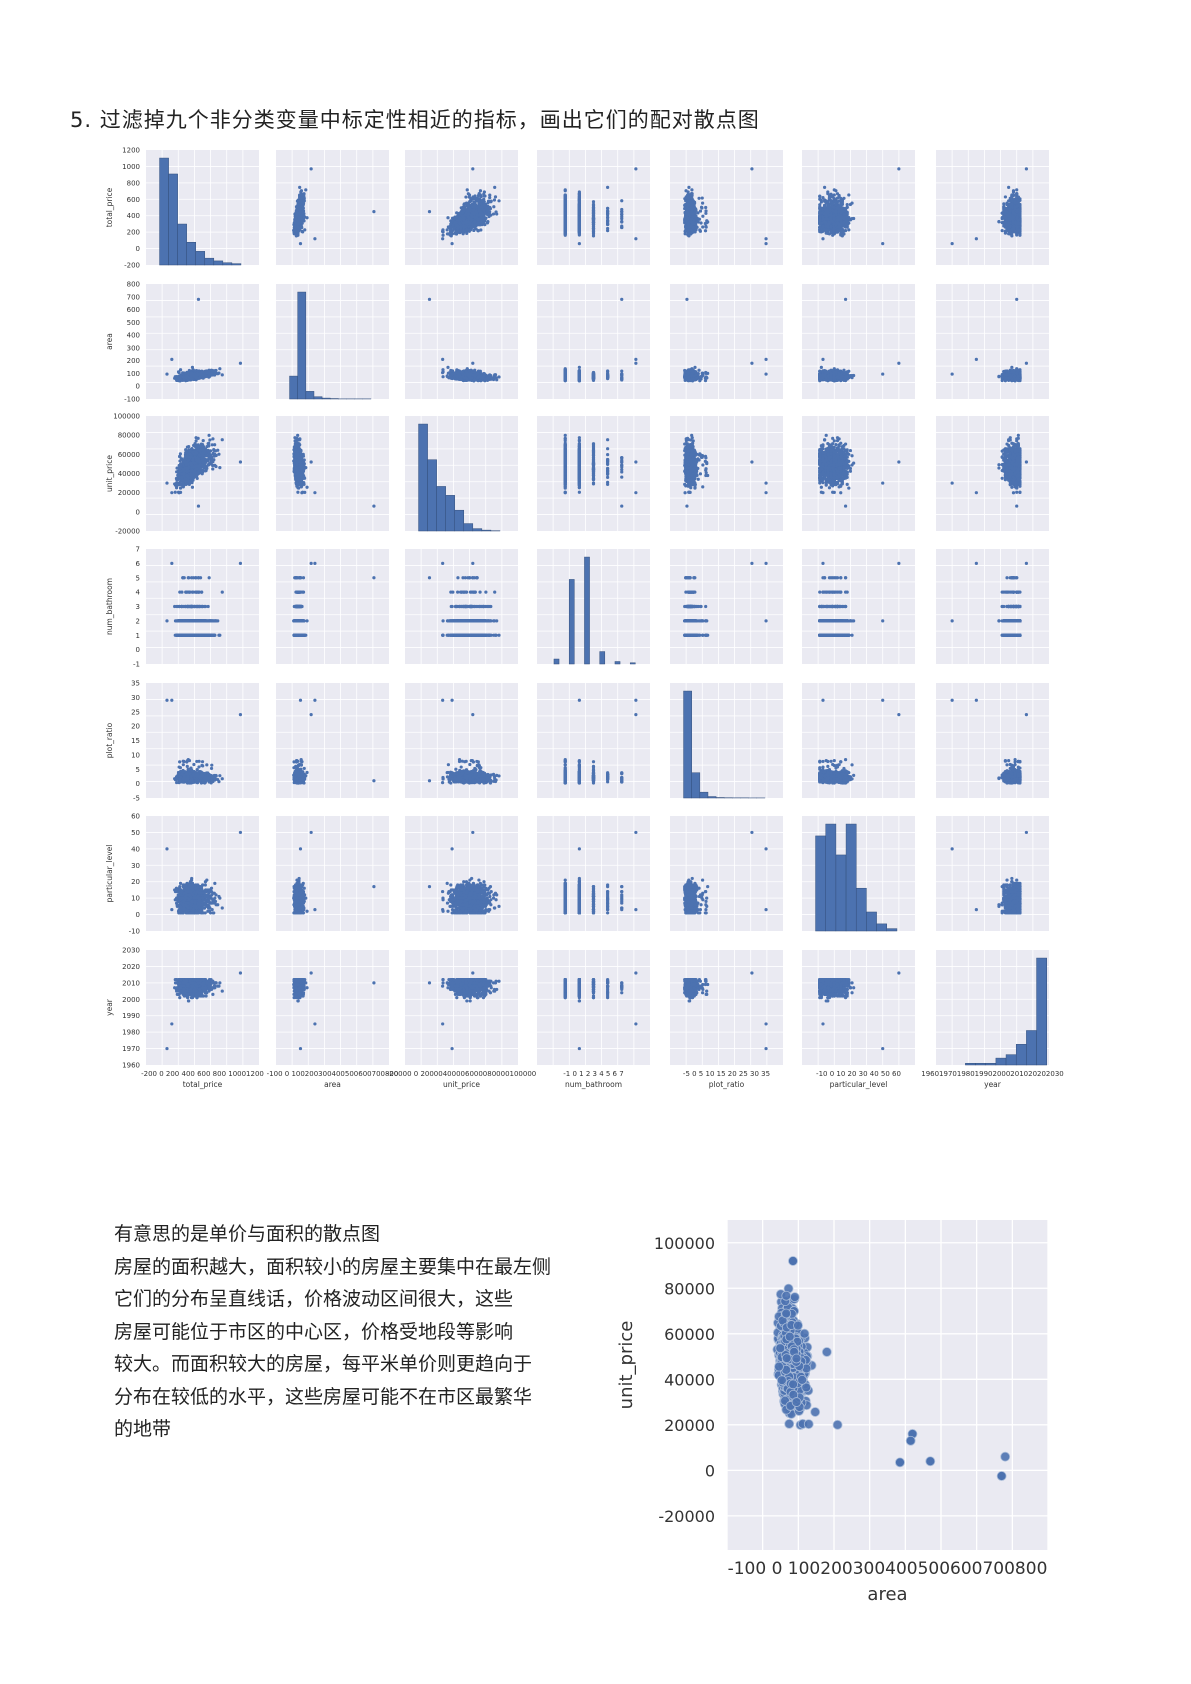 This screenshot has width=1191, height=1684. I want to click on pairplot-panel-total_price-num_bathroom, so click(593, 207).